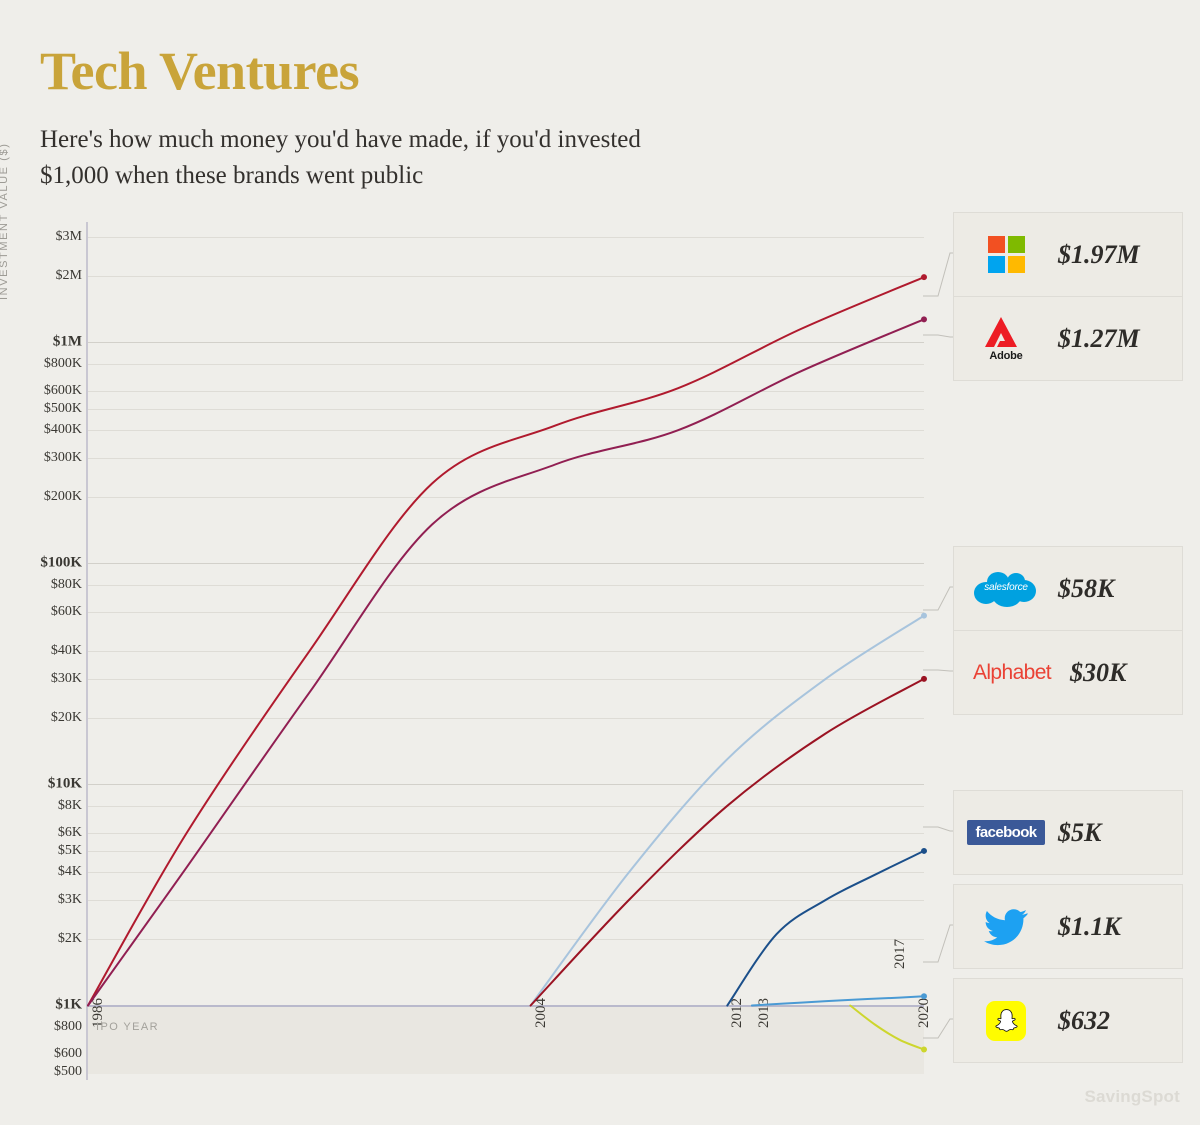  I want to click on adobe-logo: Adobe, so click(1006, 338).